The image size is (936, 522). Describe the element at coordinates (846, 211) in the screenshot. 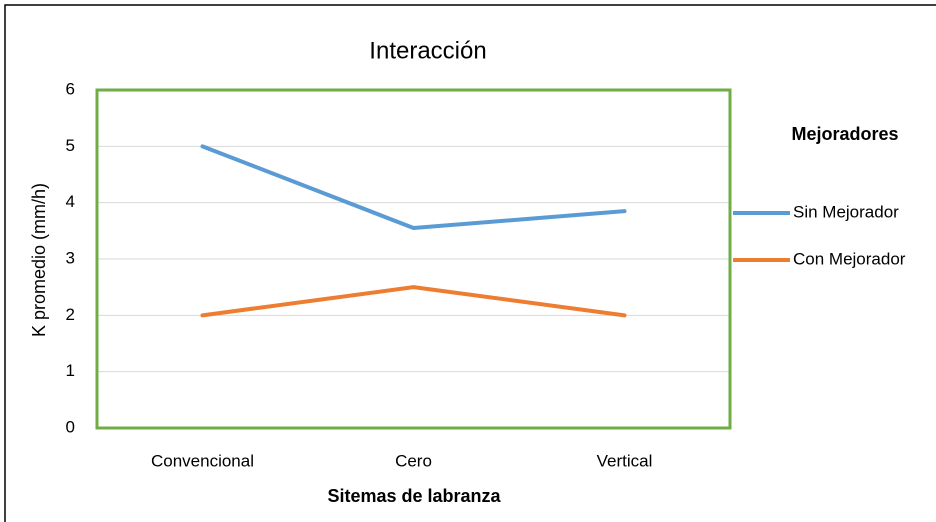

I see `legend-label: Sin Mejorador` at that location.